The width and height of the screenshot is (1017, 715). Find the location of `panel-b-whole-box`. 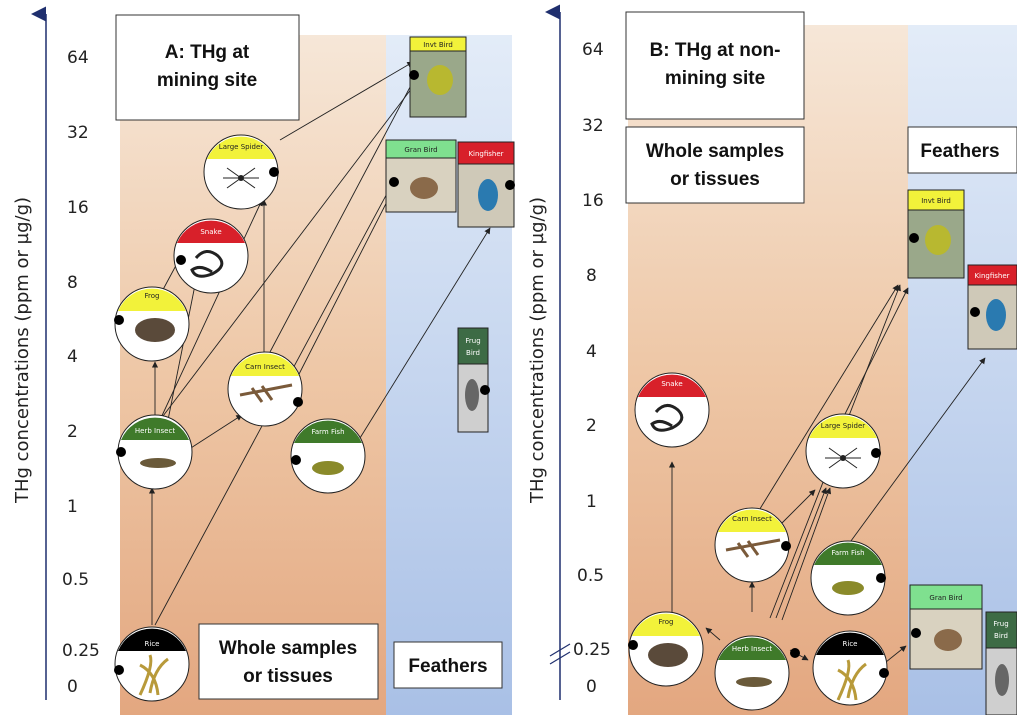

panel-b-whole-box is located at coordinates (715, 165).